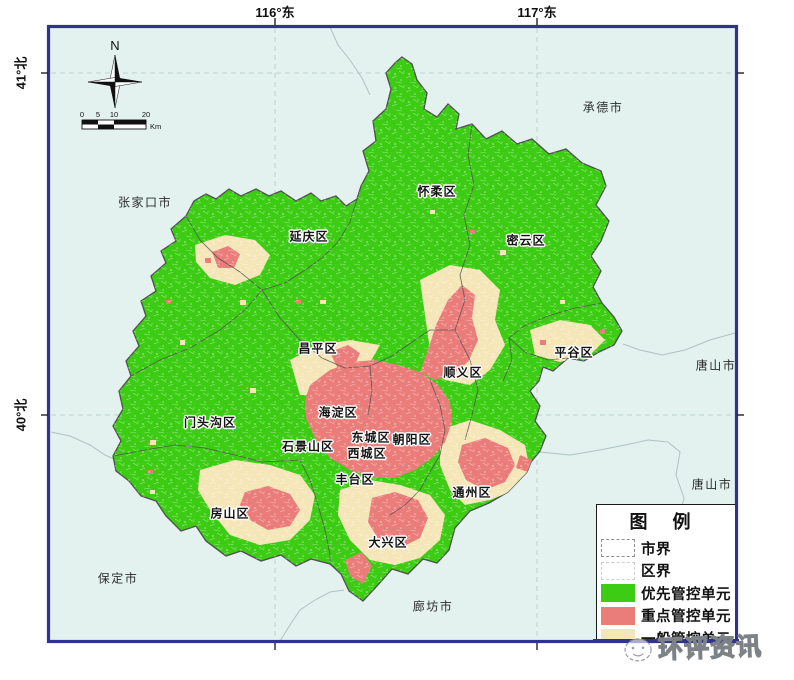 The height and width of the screenshot is (680, 794). I want to click on legend-label-priority-unit: 优先管控单元, so click(686, 594).